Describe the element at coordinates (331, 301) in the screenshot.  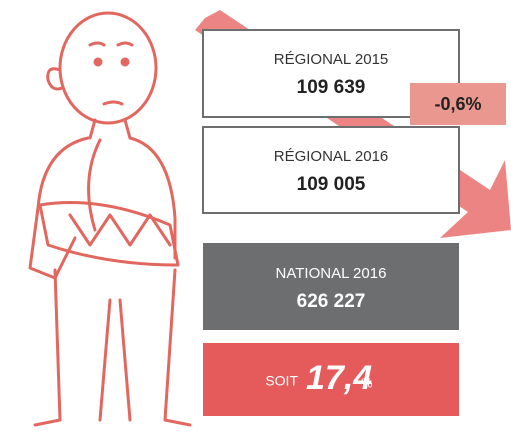
I see `box-value: 626 227` at that location.